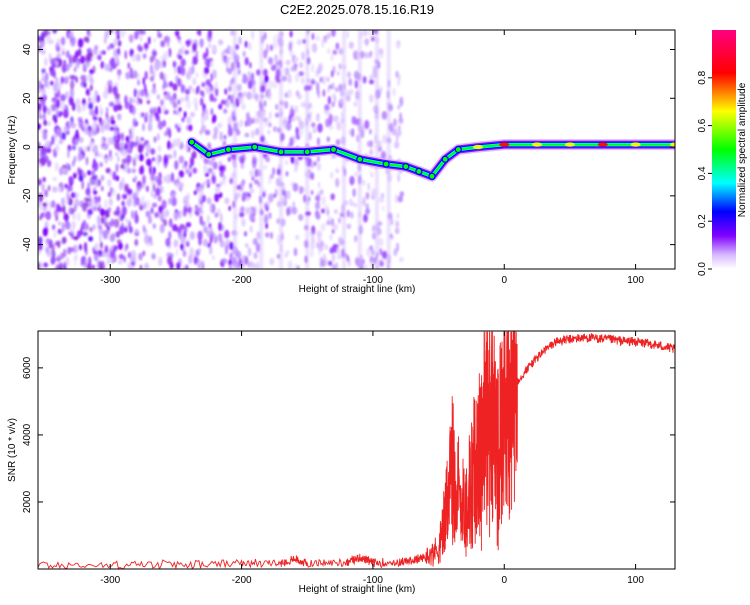 The image size is (750, 605). What do you see at coordinates (12, 150) in the screenshot?
I see `spectrogram-ylabel: Frequency (Hz)` at bounding box center [12, 150].